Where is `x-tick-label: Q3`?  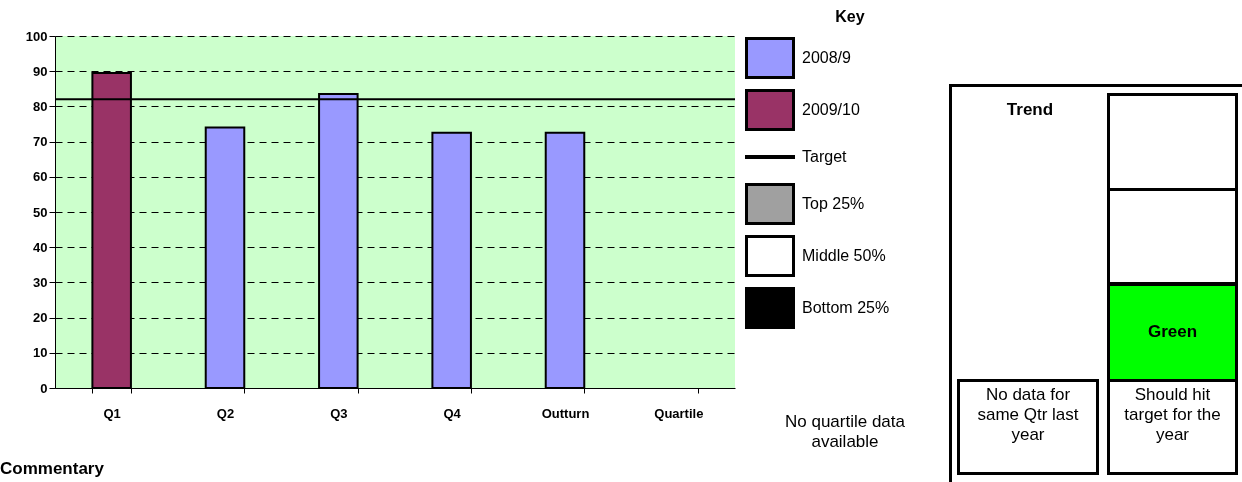
x-tick-label: Q3 is located at coordinates (339, 413).